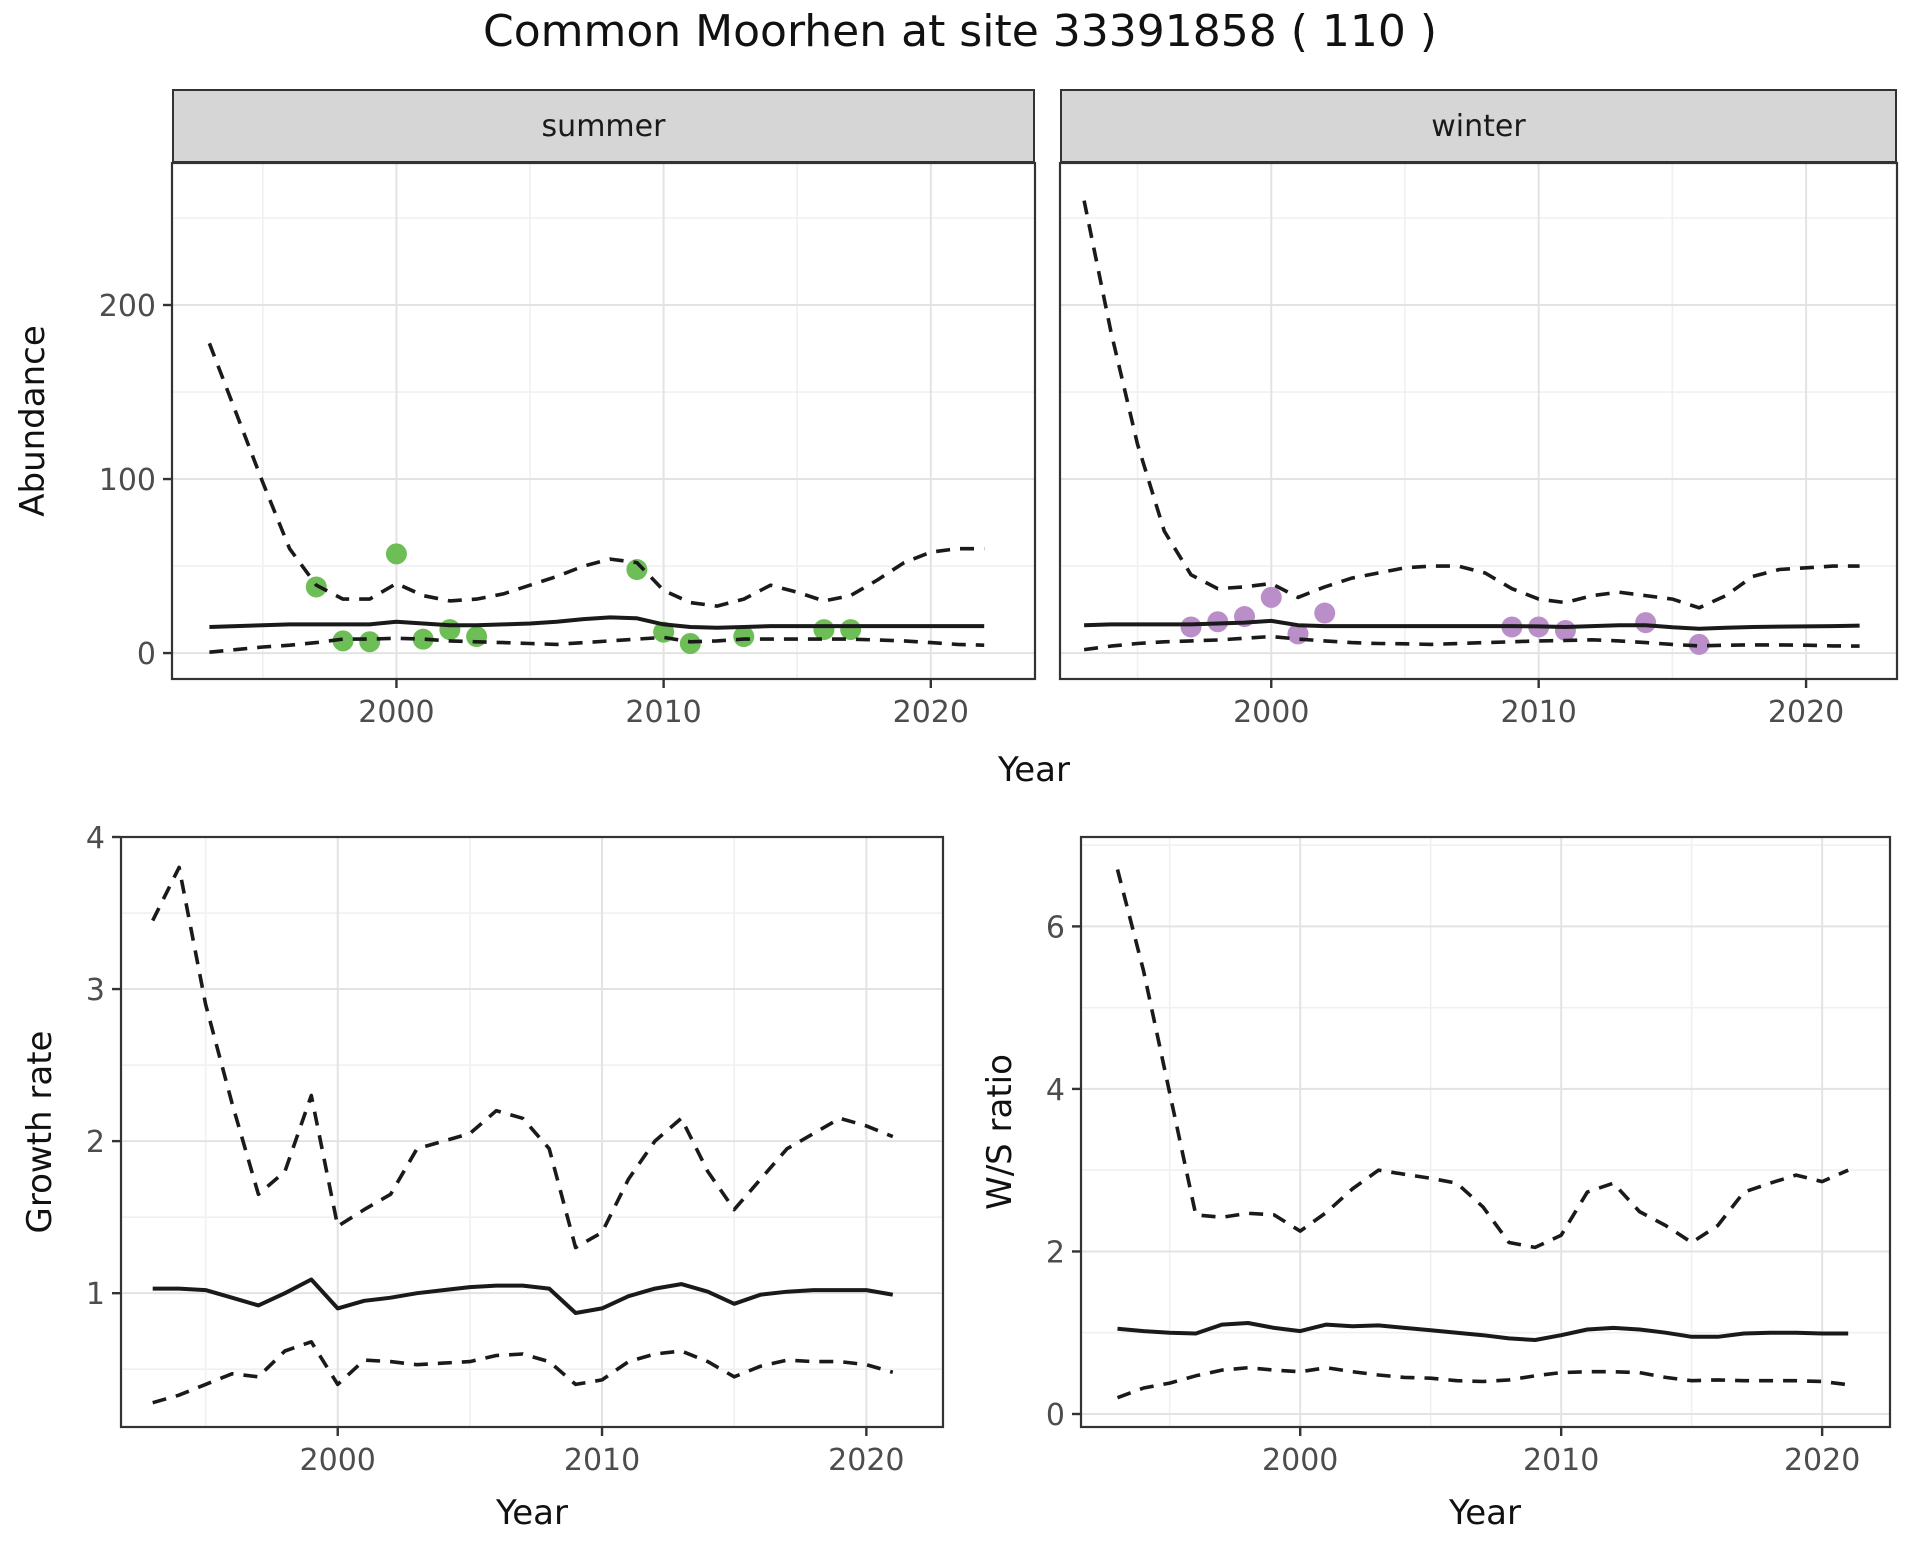 This screenshot has height=1560, width=1920. I want to click on y-tick-label: 200, so click(127, 306).